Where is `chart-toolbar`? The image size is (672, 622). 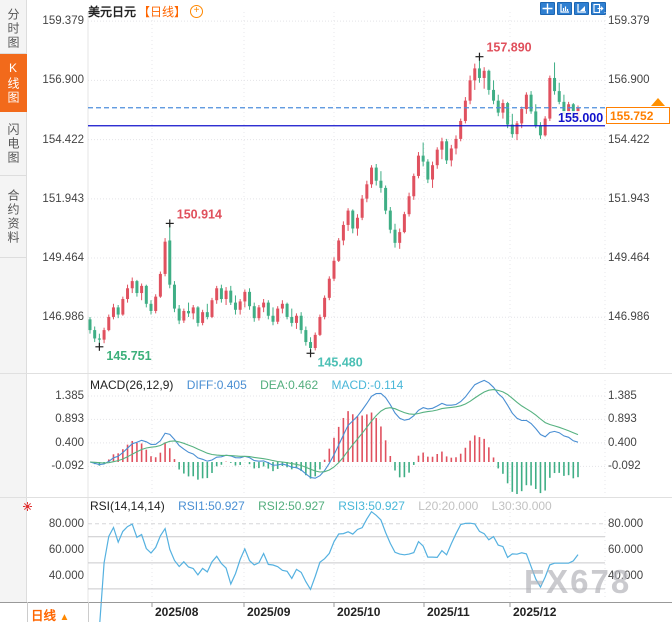
chart-toolbar is located at coordinates (573, 8).